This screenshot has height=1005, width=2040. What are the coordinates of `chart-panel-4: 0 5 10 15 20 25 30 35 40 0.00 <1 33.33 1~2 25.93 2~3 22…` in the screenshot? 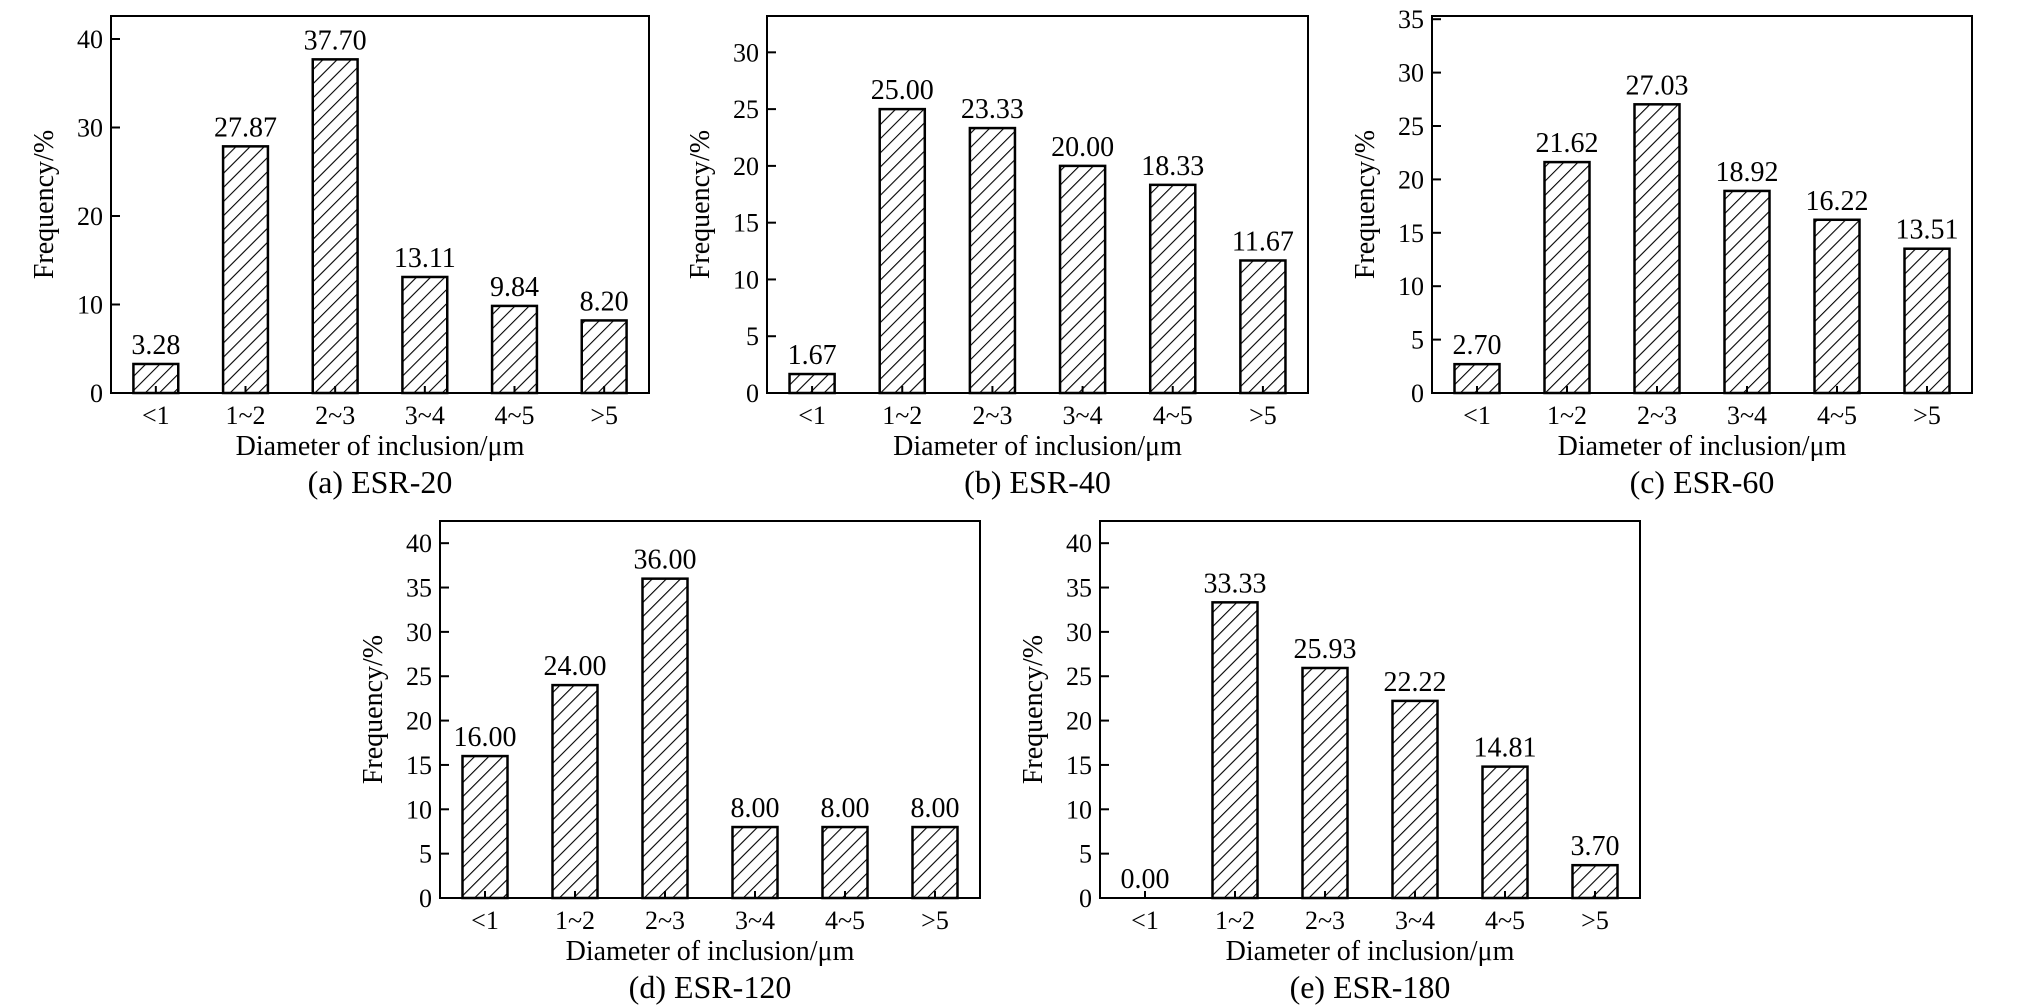 It's located at (1329, 762).